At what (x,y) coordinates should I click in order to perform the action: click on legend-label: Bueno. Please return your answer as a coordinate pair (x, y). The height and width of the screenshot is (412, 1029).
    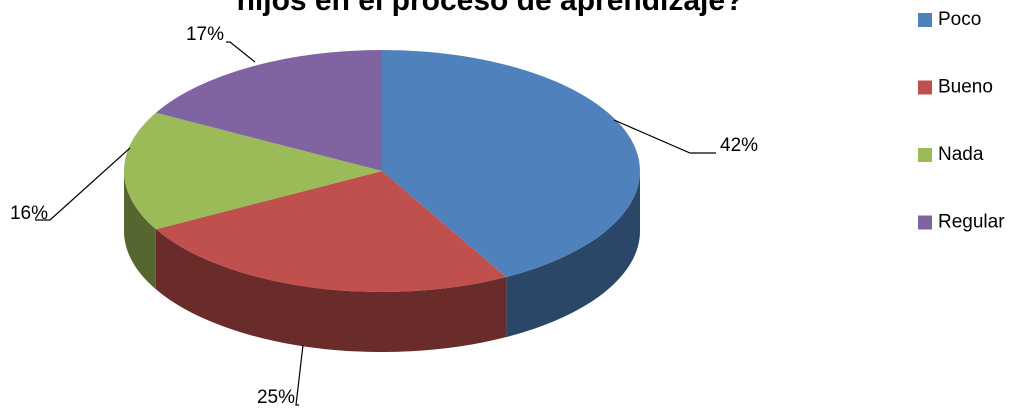
    Looking at the image, I should click on (965, 87).